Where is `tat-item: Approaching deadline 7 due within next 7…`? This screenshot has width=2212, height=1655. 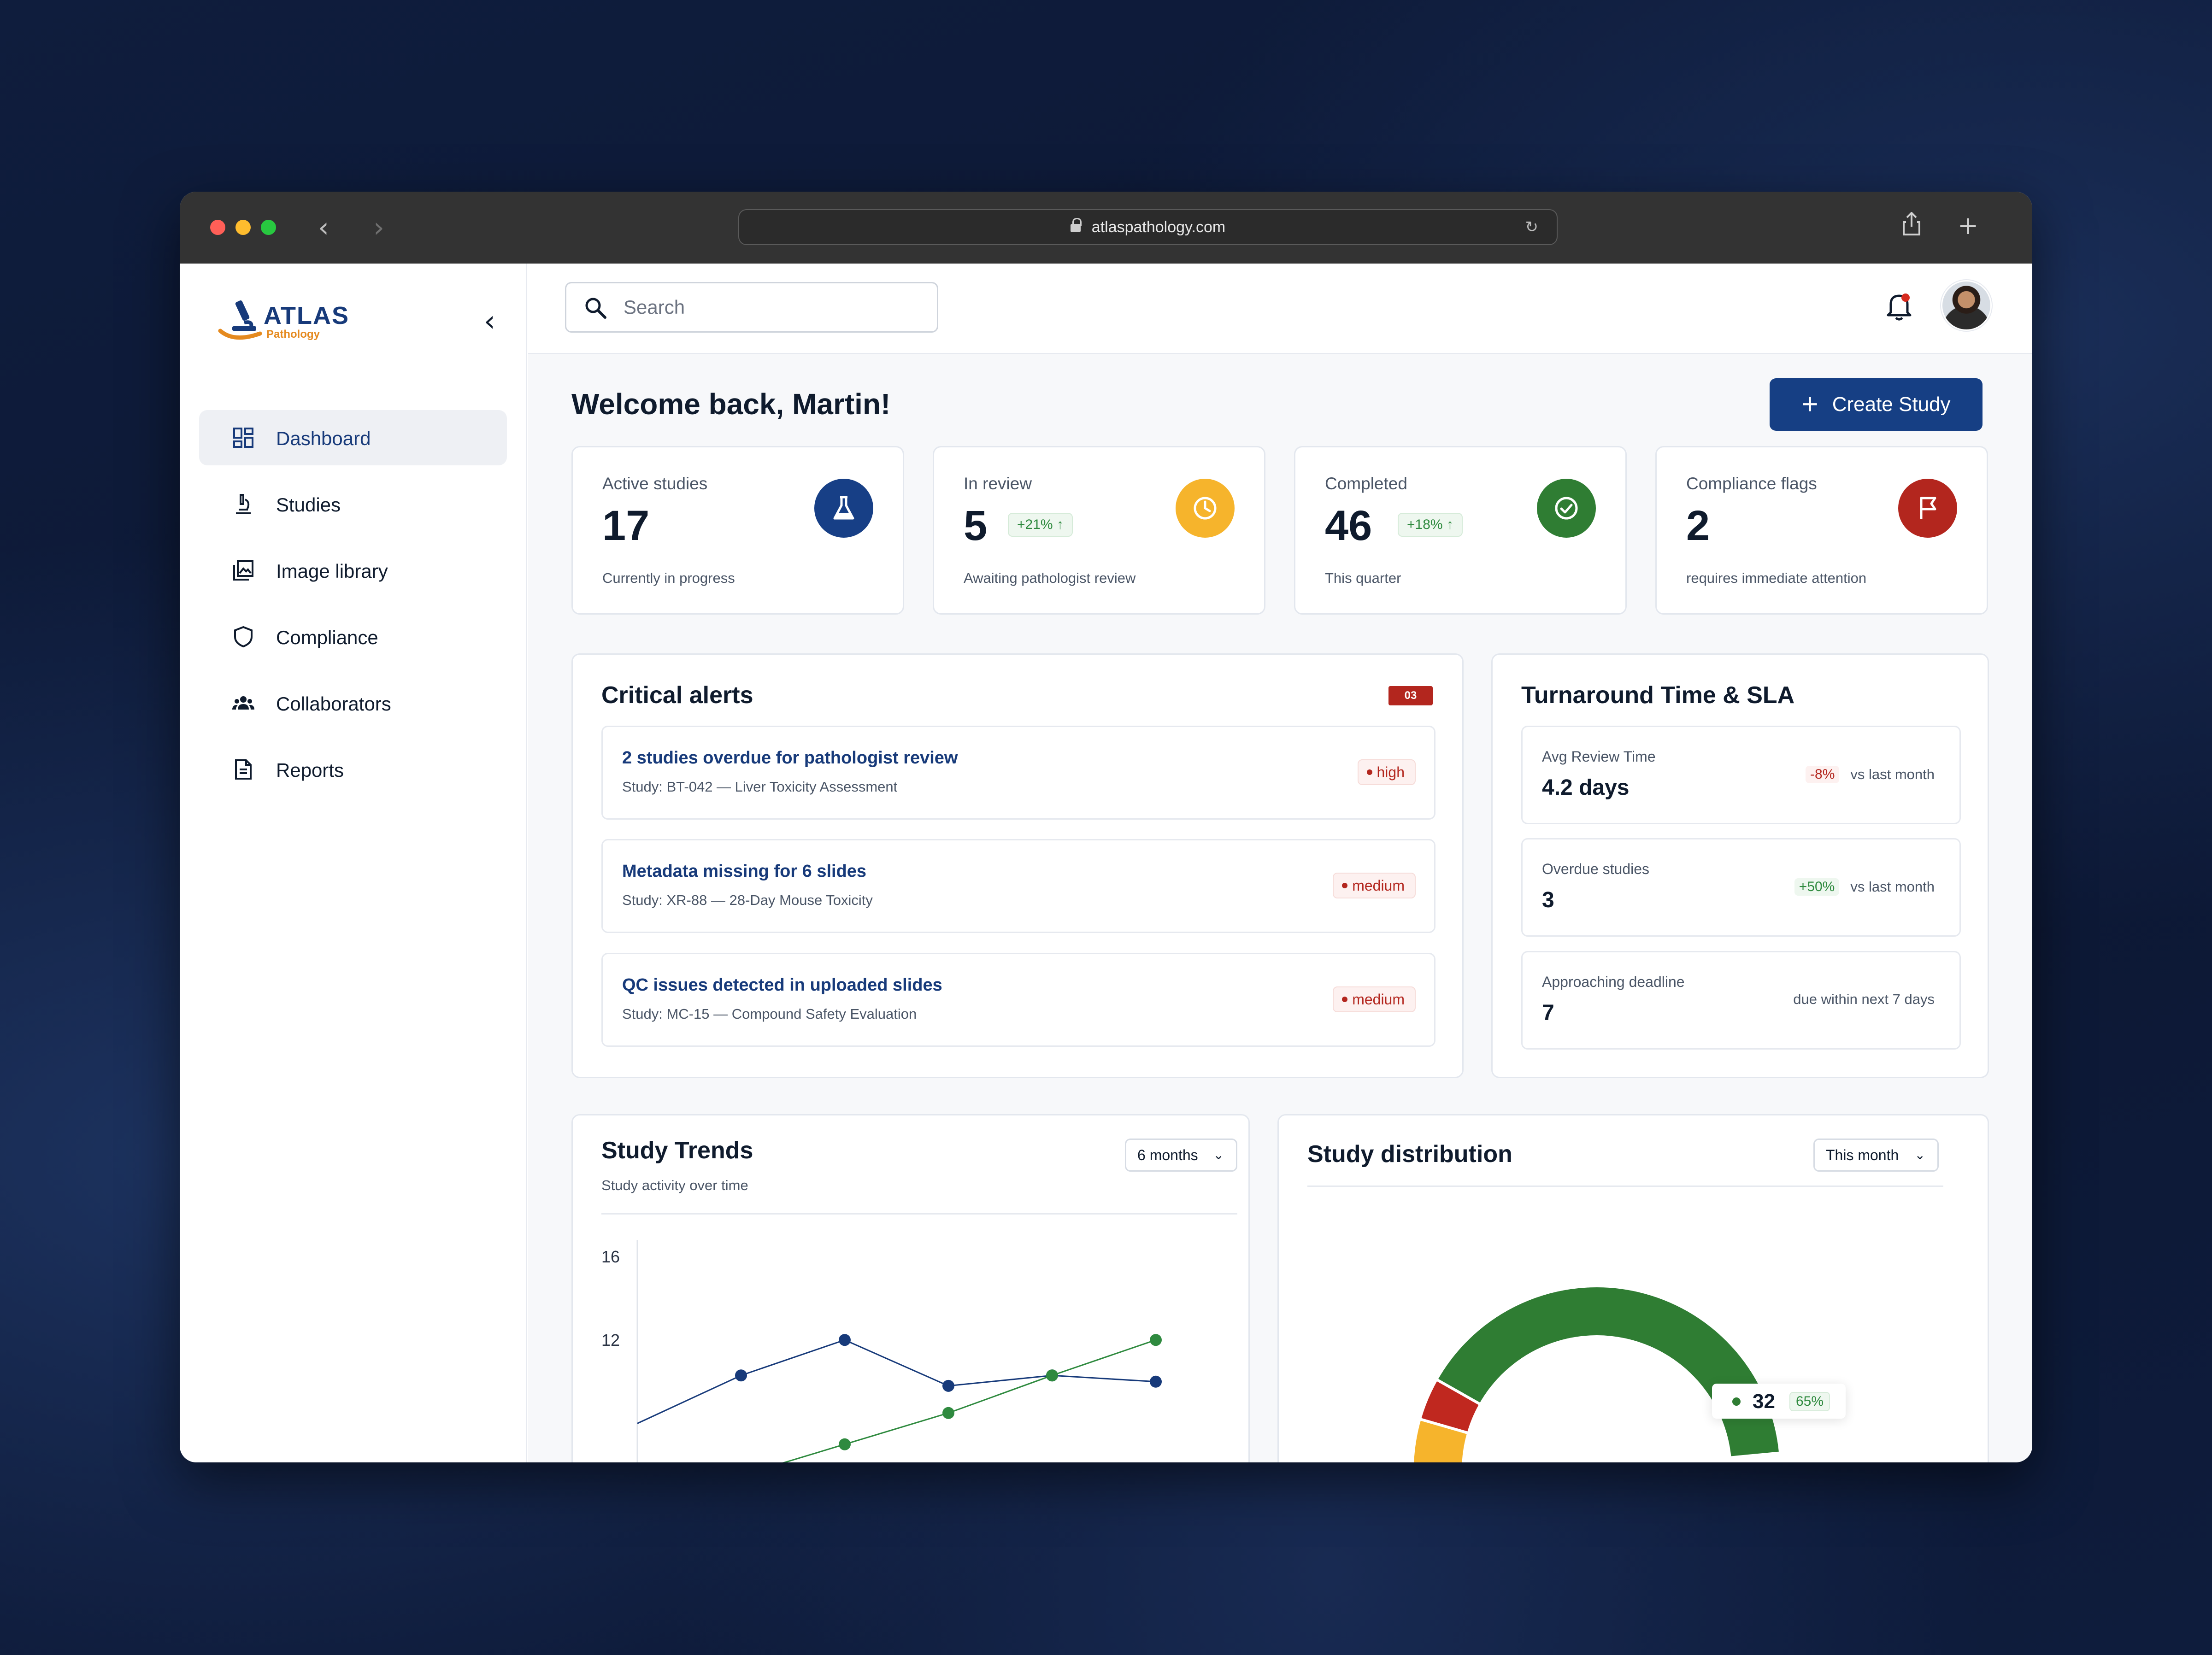
tat-item: Approaching deadline 7 due within next 7… is located at coordinates (1741, 1000).